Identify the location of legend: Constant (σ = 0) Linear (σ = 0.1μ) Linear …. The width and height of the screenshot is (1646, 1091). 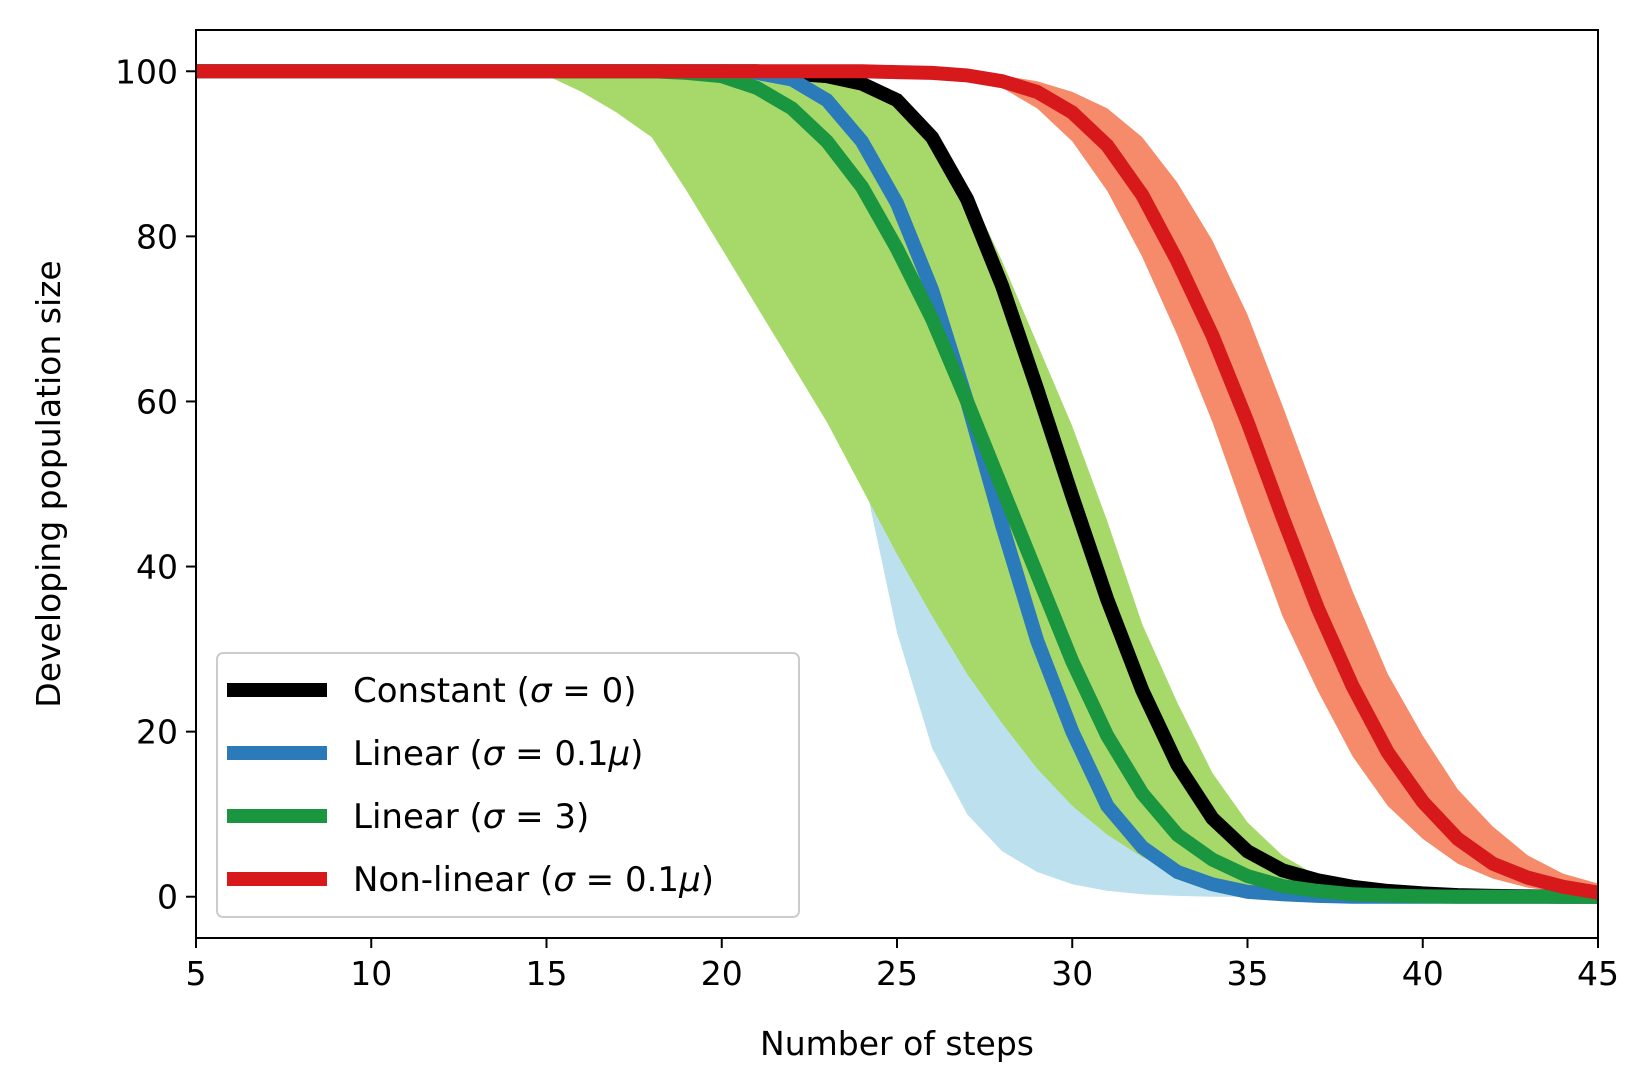
(508, 785).